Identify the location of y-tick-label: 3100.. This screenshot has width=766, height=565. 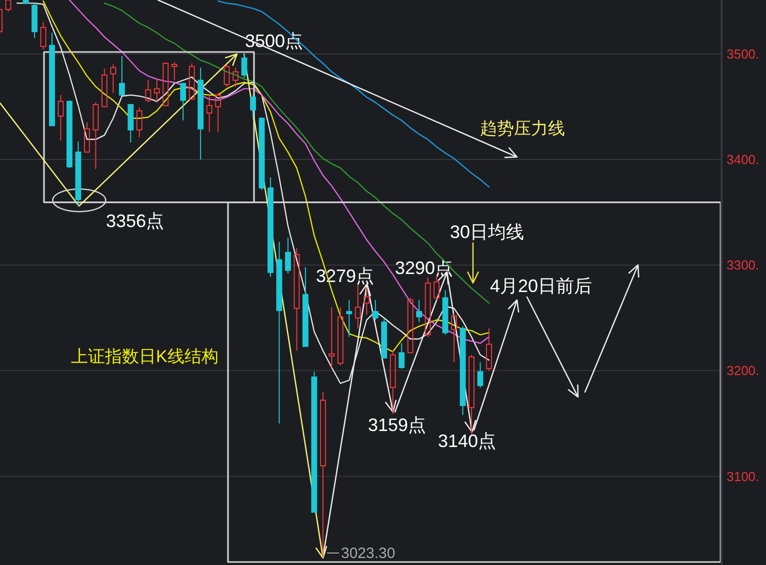
(743, 476).